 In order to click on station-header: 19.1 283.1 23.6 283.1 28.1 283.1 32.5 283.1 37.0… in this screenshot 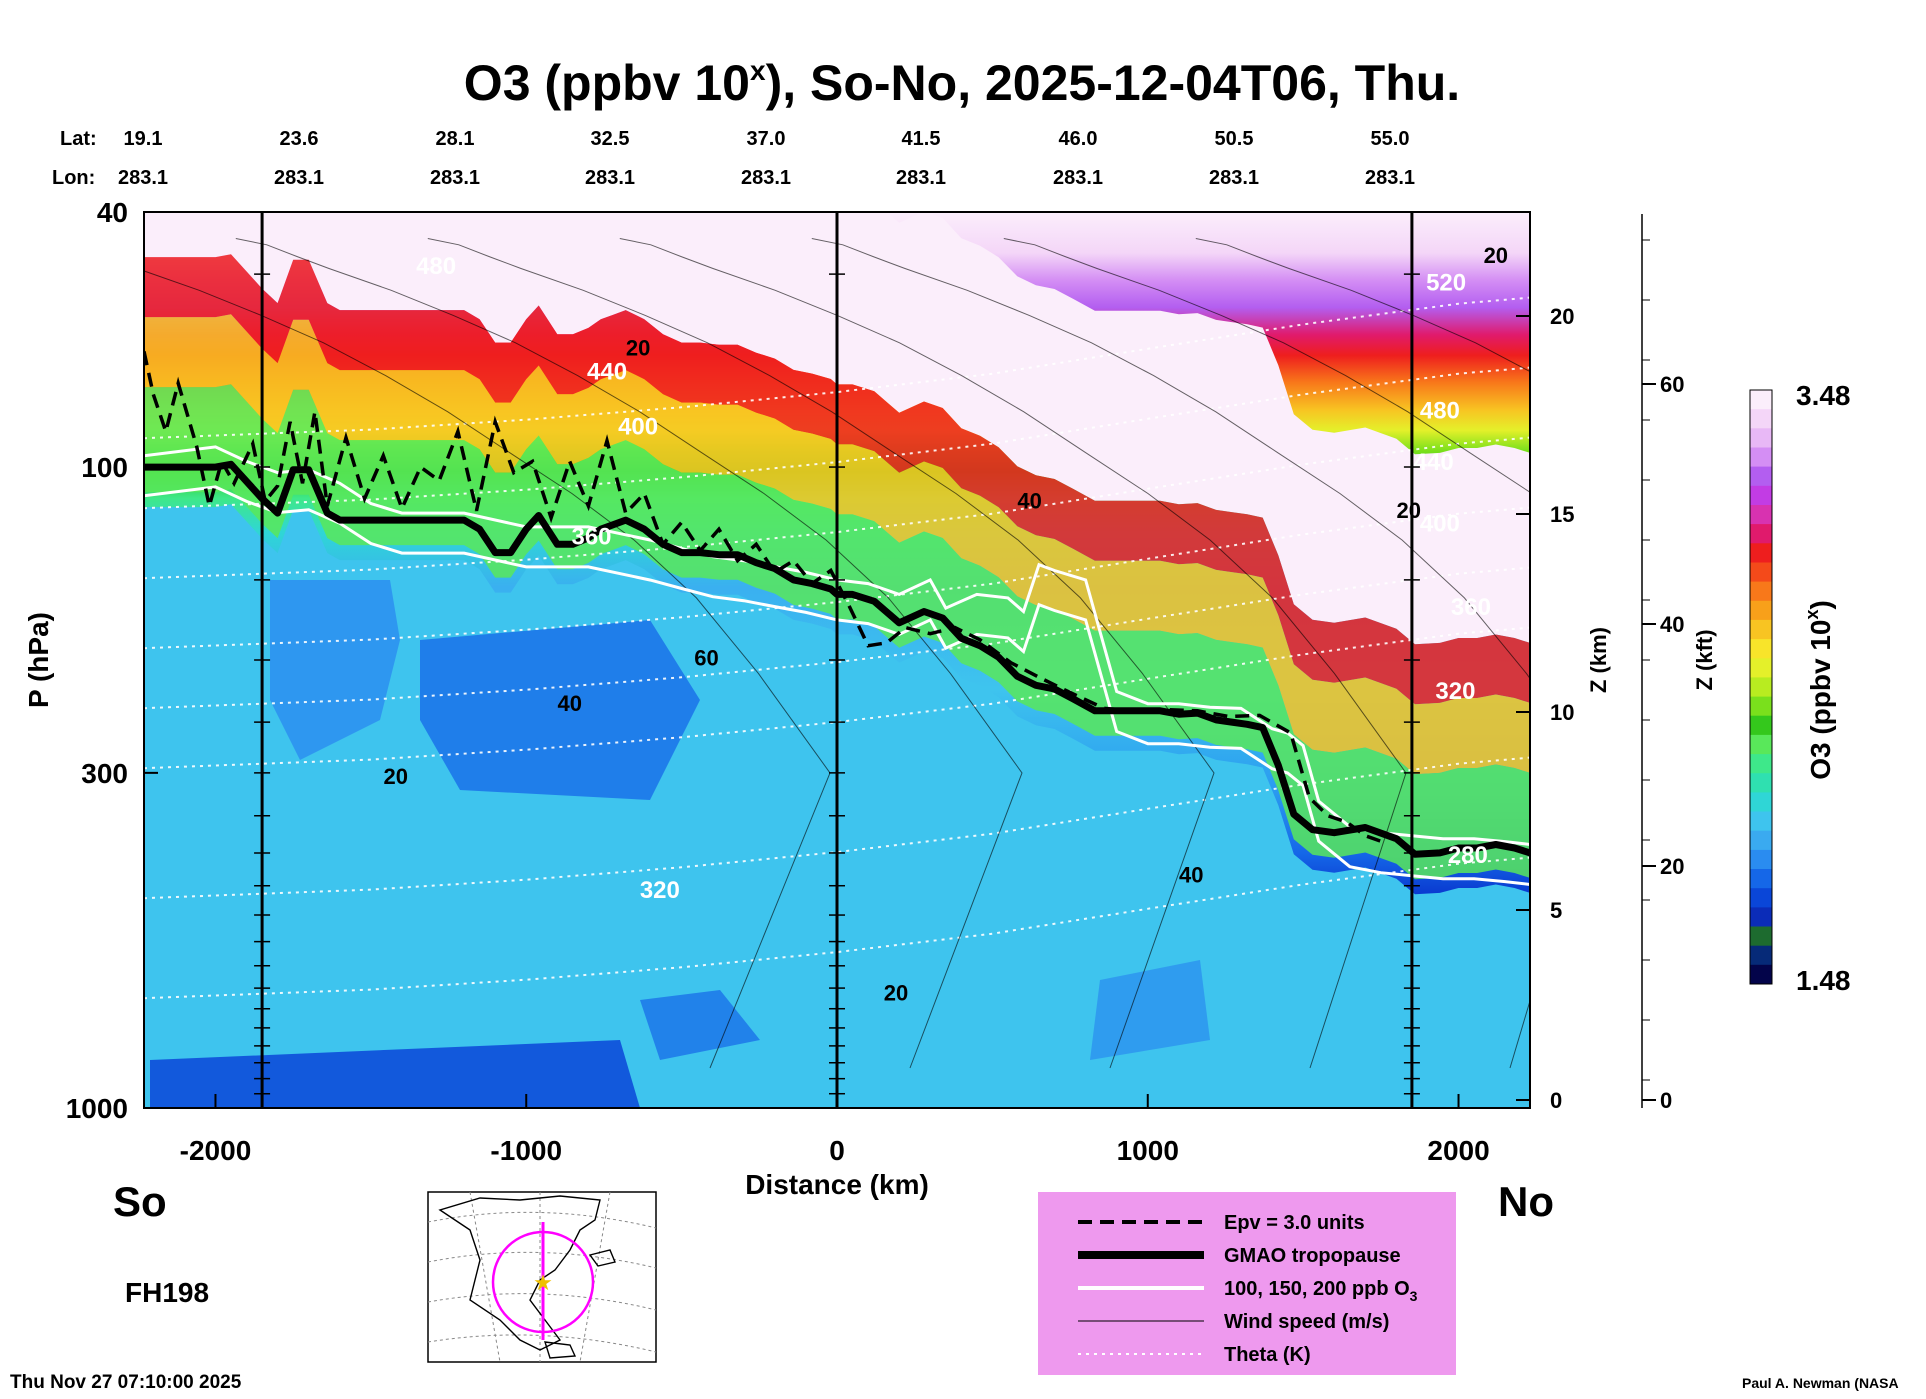, I will do `click(766, 158)`.